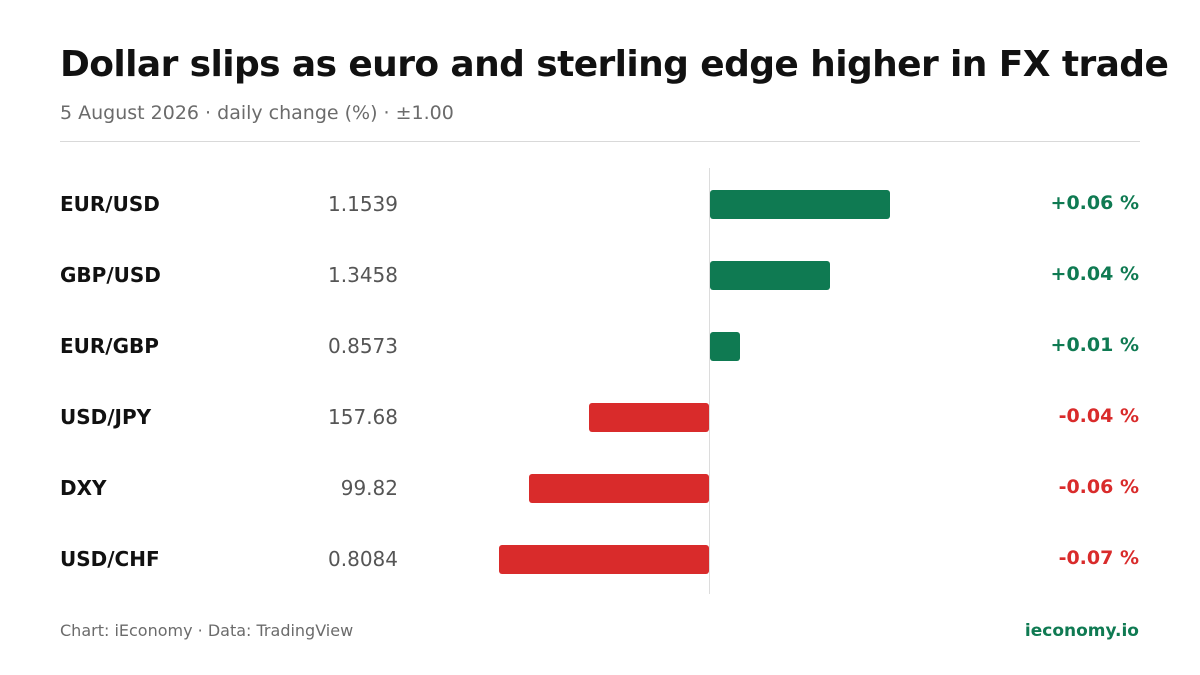 The height and width of the screenshot is (675, 1200). What do you see at coordinates (110, 204) in the screenshot?
I see `currency-pair-label: EUR/USD` at bounding box center [110, 204].